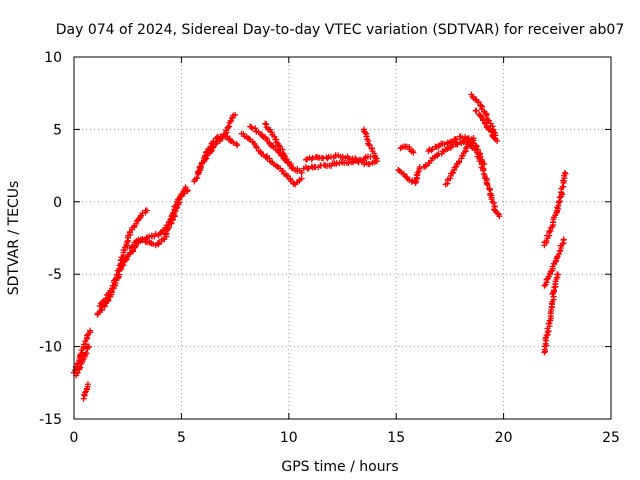 Image resolution: width=640 pixels, height=480 pixels. Describe the element at coordinates (50, 420) in the screenshot. I see `y-tick-label: -15` at that location.